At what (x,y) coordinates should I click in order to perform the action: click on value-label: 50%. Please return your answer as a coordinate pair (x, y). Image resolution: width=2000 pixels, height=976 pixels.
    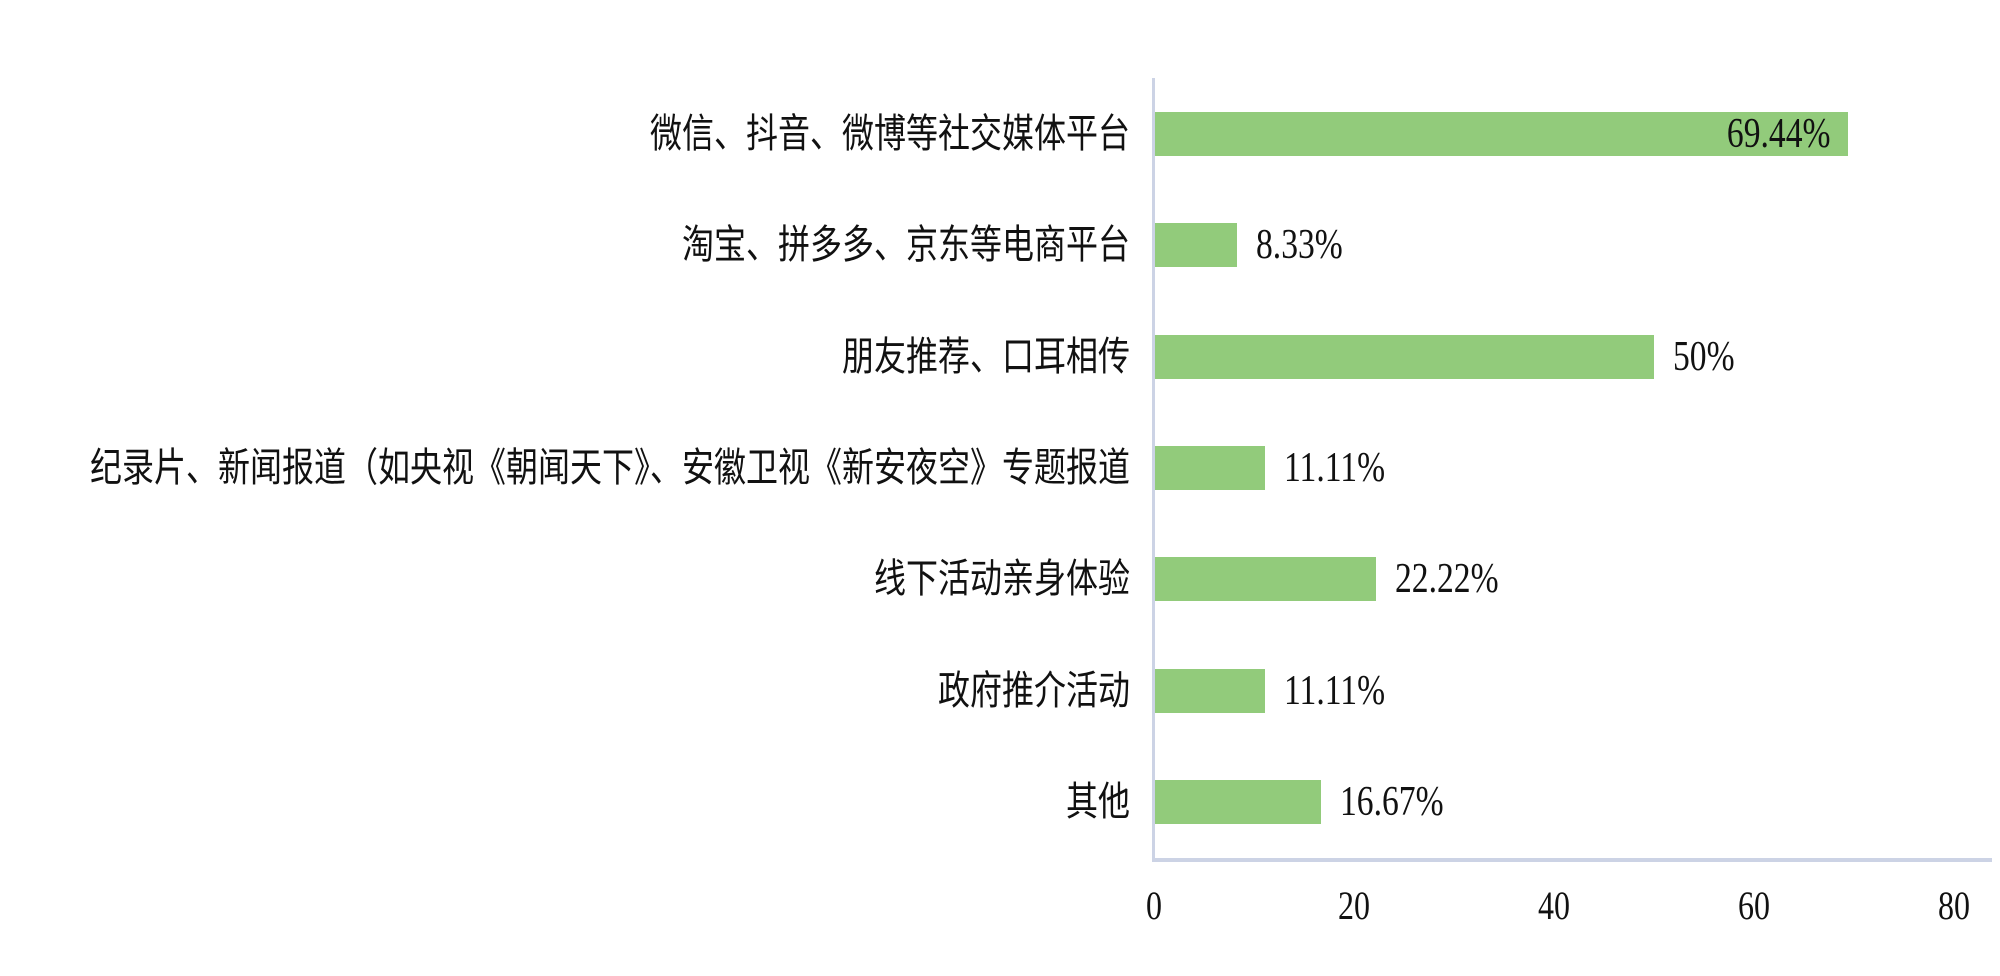
    Looking at the image, I should click on (1704, 356).